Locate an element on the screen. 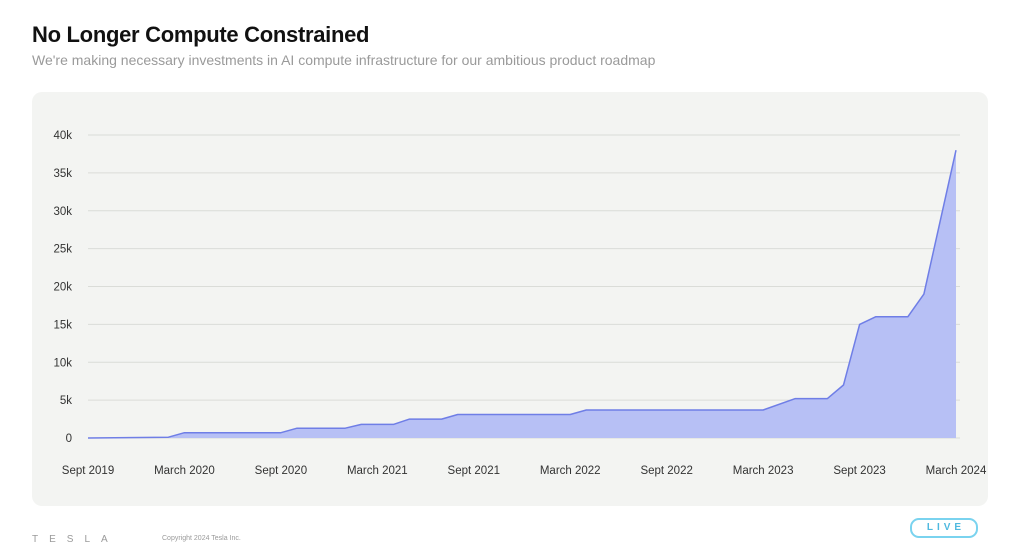  y-tick-label: 20k is located at coordinates (62, 288).